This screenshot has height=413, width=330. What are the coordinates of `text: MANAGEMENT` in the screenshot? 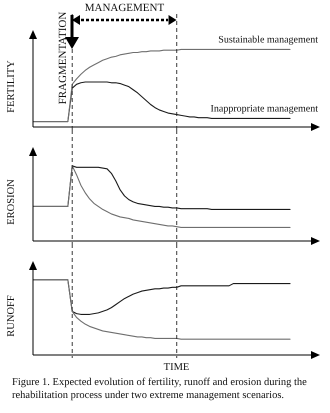 It's located at (124, 8).